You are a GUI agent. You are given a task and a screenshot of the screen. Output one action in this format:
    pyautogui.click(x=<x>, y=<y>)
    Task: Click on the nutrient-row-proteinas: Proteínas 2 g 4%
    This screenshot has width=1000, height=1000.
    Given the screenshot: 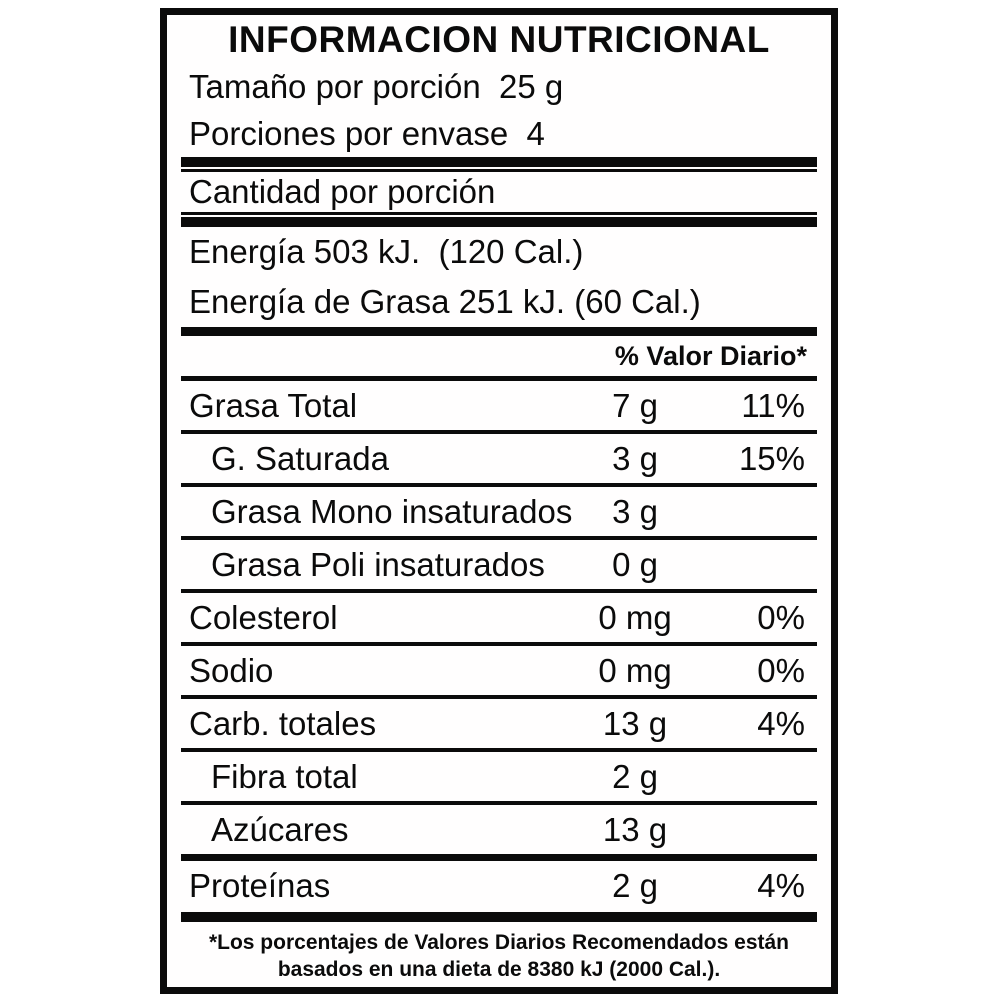 What is the action you would take?
    pyautogui.click(x=499, y=885)
    